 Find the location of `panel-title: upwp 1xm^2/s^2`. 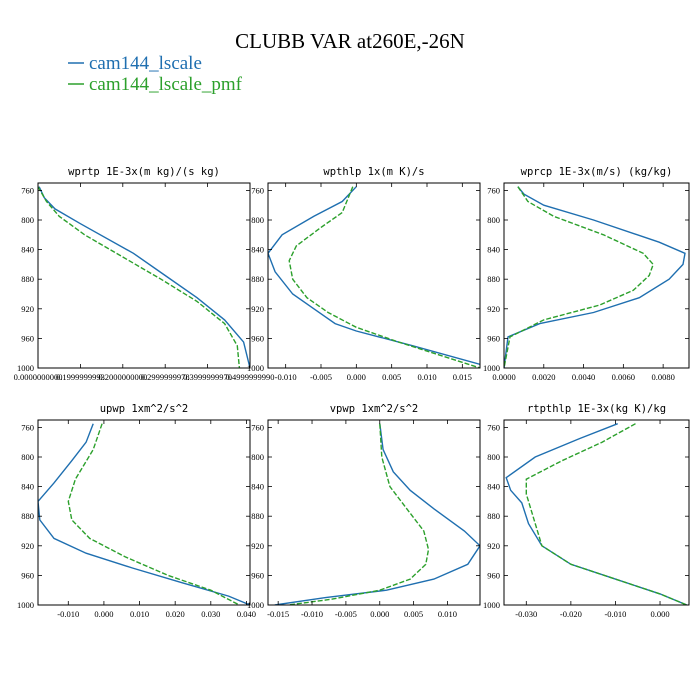

panel-title: upwp 1xm^2/s^2 is located at coordinates (144, 409).